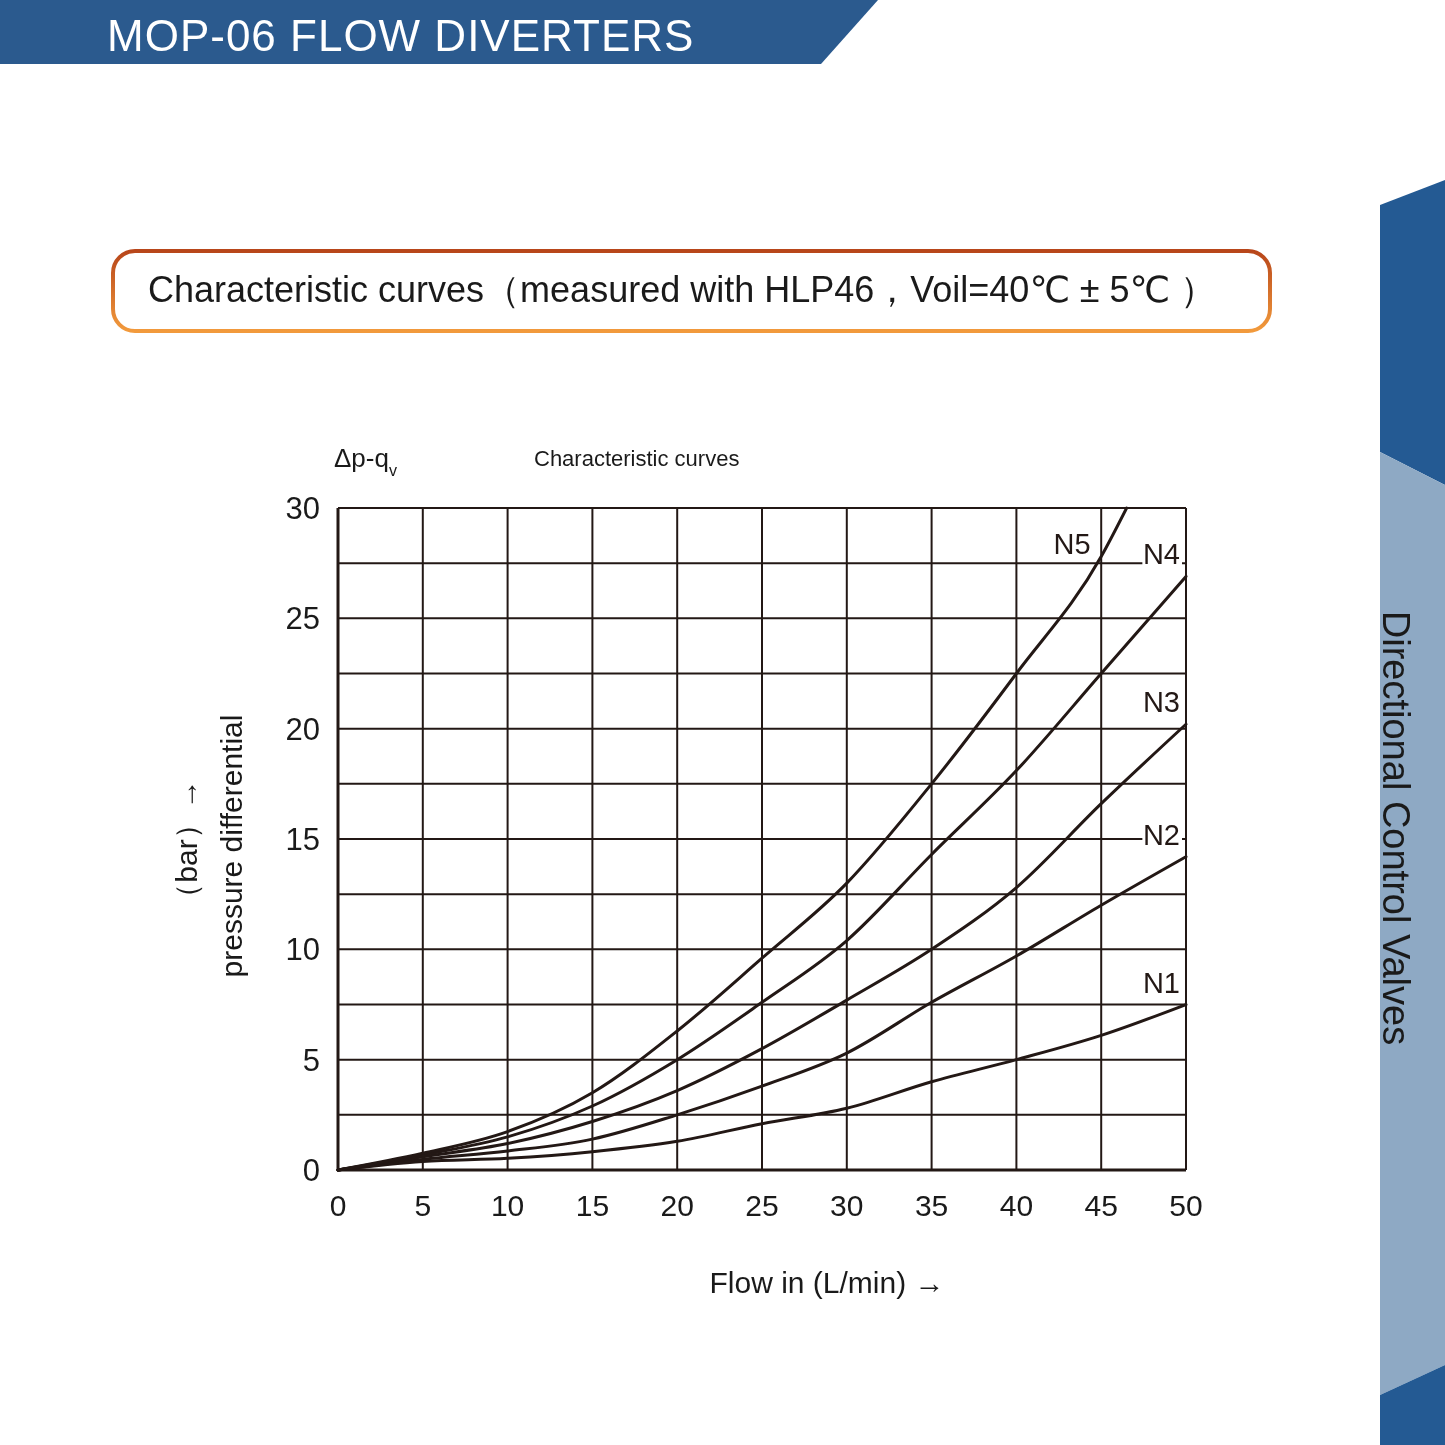 This screenshot has height=1445, width=1445. Describe the element at coordinates (1161, 982) in the screenshot. I see `series-label: N1` at that location.